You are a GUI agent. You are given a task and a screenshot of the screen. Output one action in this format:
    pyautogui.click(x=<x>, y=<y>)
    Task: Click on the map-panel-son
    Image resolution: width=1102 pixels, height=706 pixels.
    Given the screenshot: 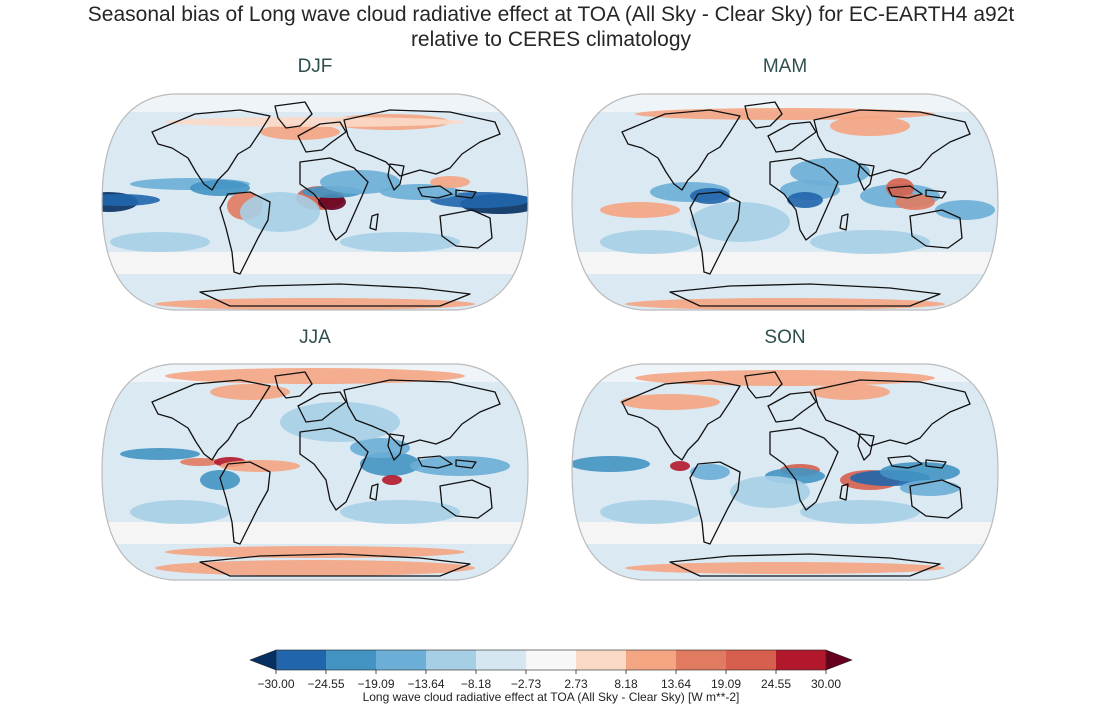 What is the action you would take?
    pyautogui.click(x=785, y=472)
    